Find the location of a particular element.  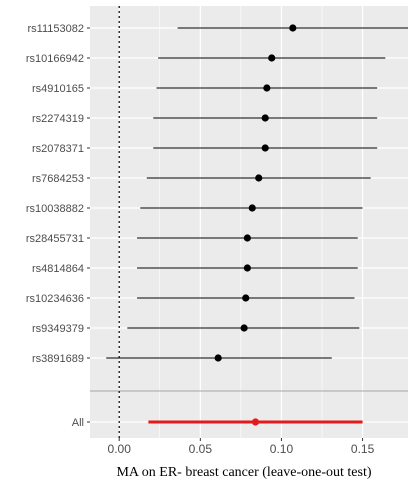

snp-label-10: rs9349379 is located at coordinates (58, 329).